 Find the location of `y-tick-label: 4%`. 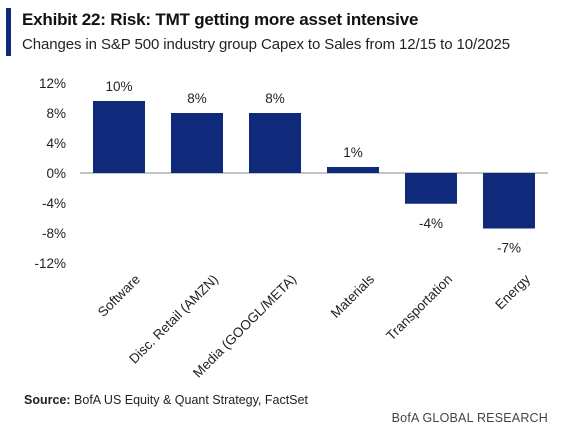

y-tick-label: 4% is located at coordinates (56, 143).